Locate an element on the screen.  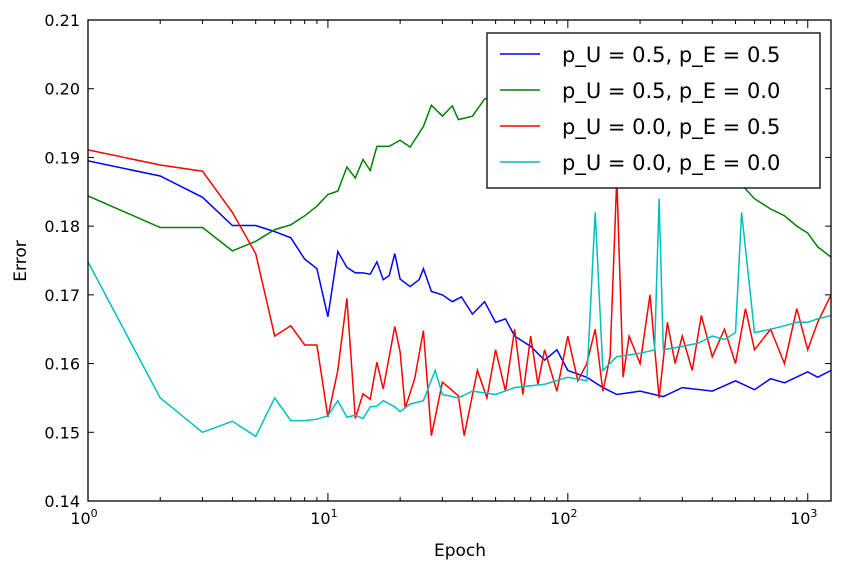
legend-label-2: p_U = 0.0, p_E = 0.5 is located at coordinates (671, 127).